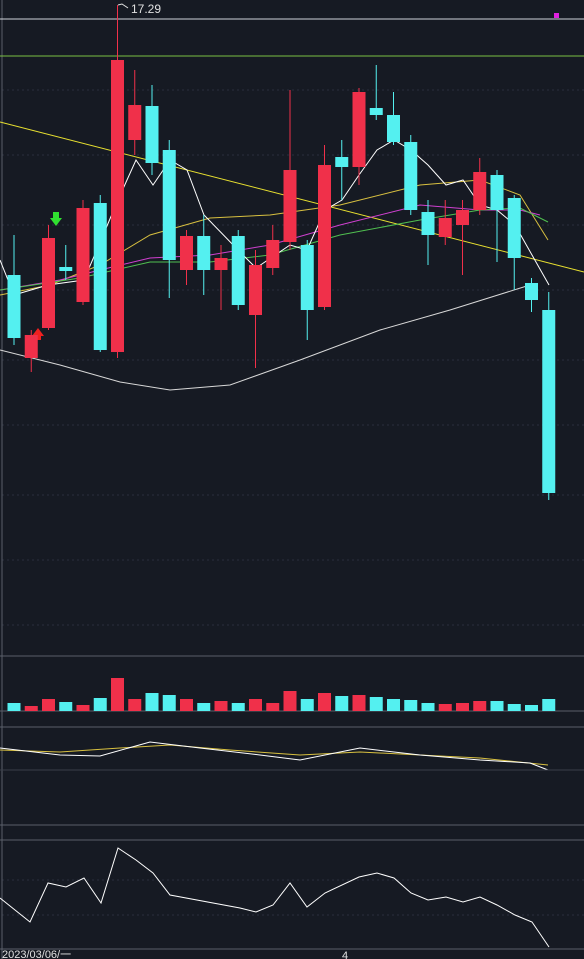 This screenshot has width=584, height=959. Describe the element at coordinates (146, 9) in the screenshot. I see `max-label: 17.29` at that location.